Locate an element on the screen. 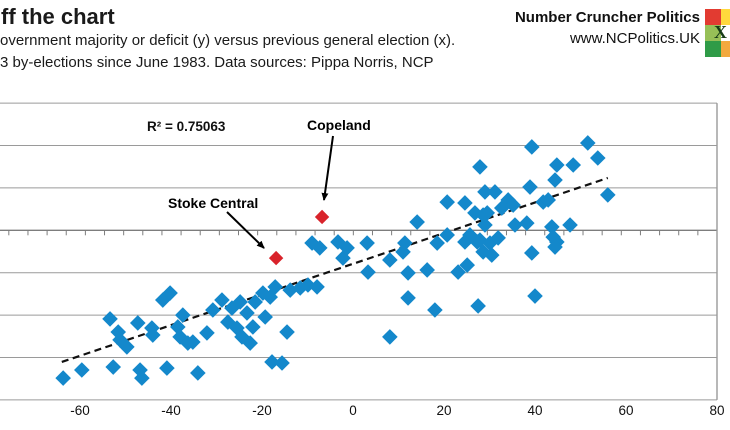  brand-name: Number Cruncher Politics is located at coordinates (607, 17).